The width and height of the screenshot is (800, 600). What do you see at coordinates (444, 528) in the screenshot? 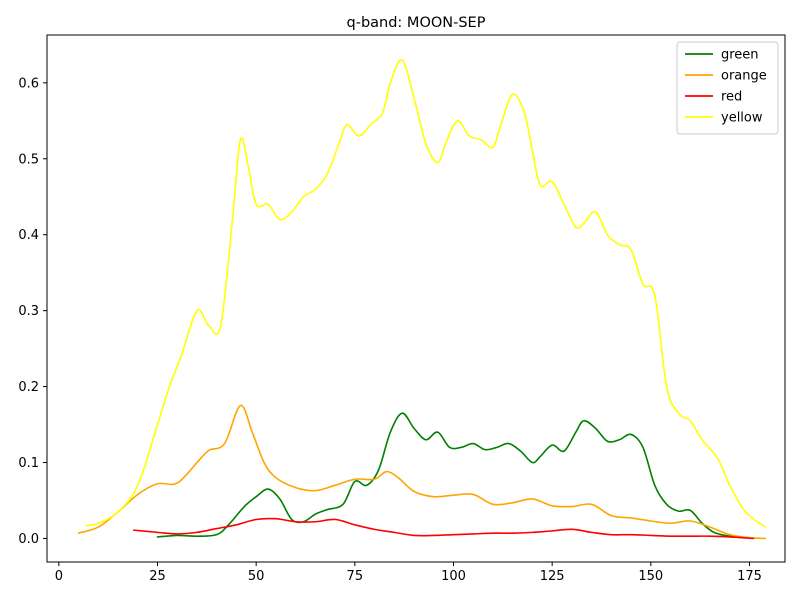
I see `series-line-red` at bounding box center [444, 528].